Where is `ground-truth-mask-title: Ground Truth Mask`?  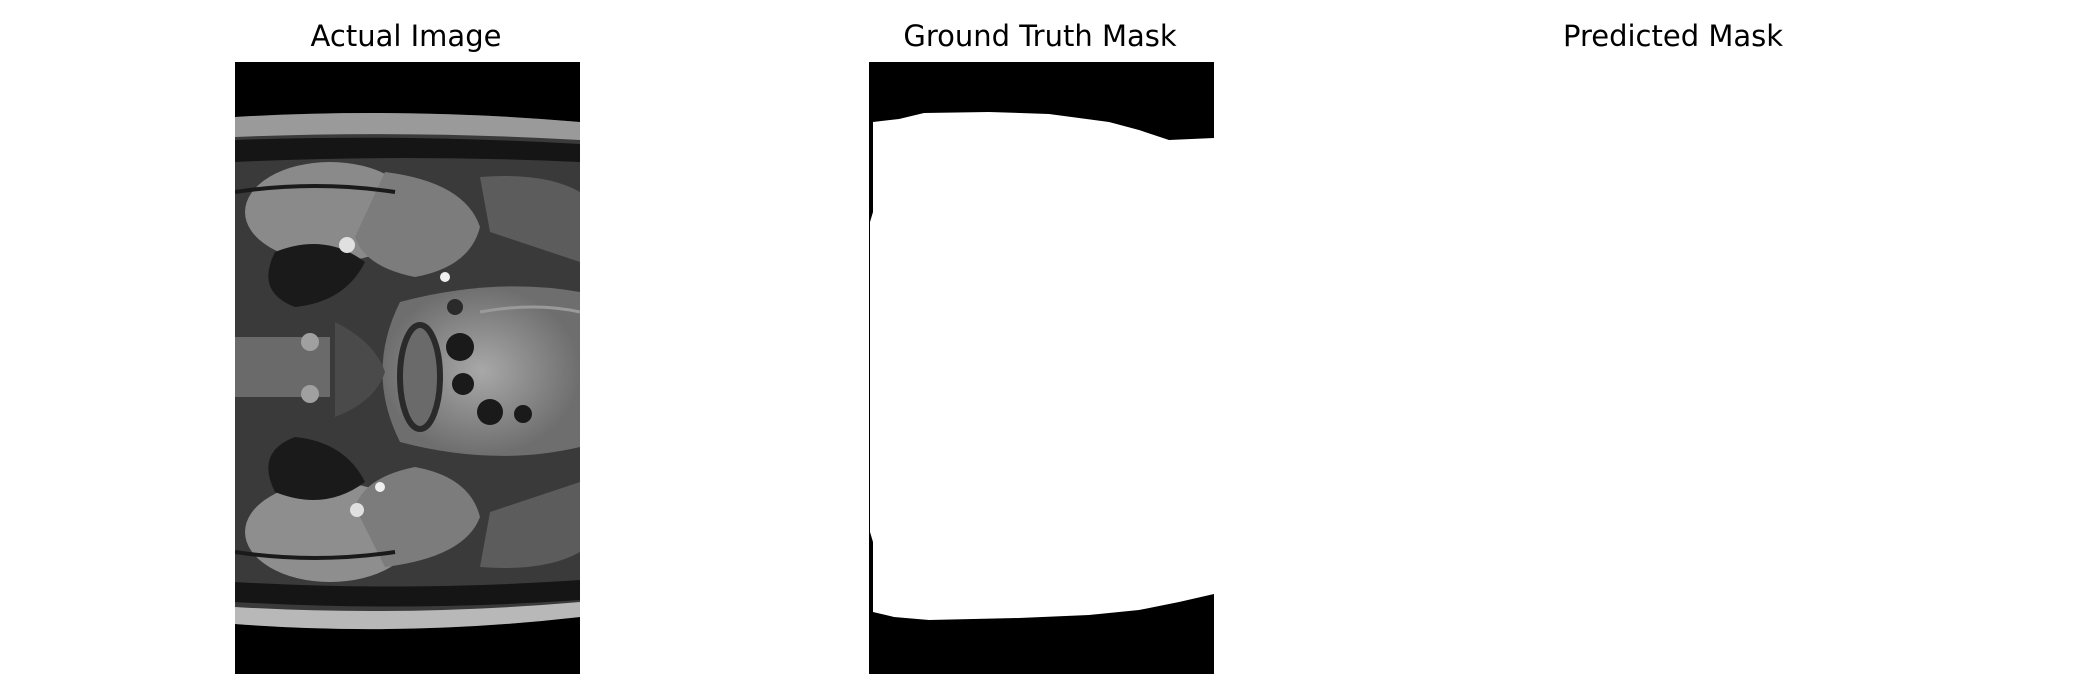 ground-truth-mask-title: Ground Truth Mask is located at coordinates (1040, 36).